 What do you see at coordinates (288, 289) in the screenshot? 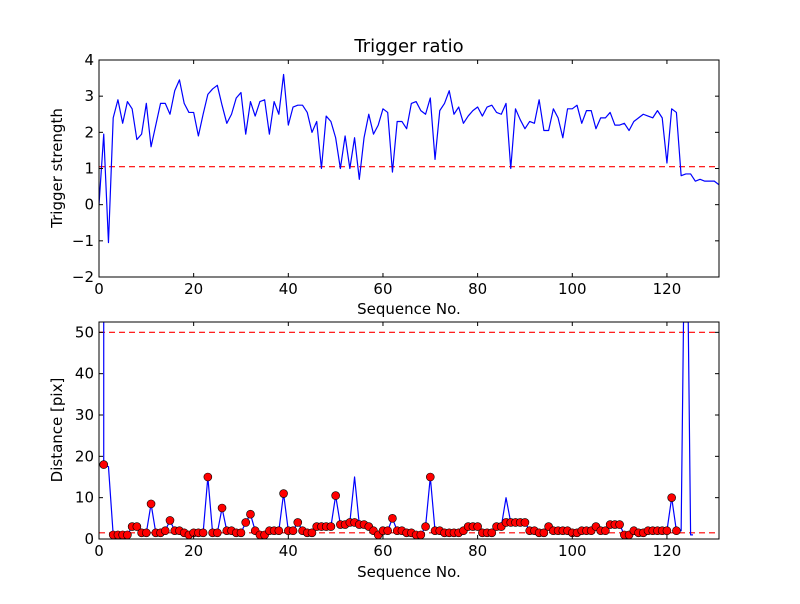
I see `chart-1-xtick-label: 40` at bounding box center [288, 289].